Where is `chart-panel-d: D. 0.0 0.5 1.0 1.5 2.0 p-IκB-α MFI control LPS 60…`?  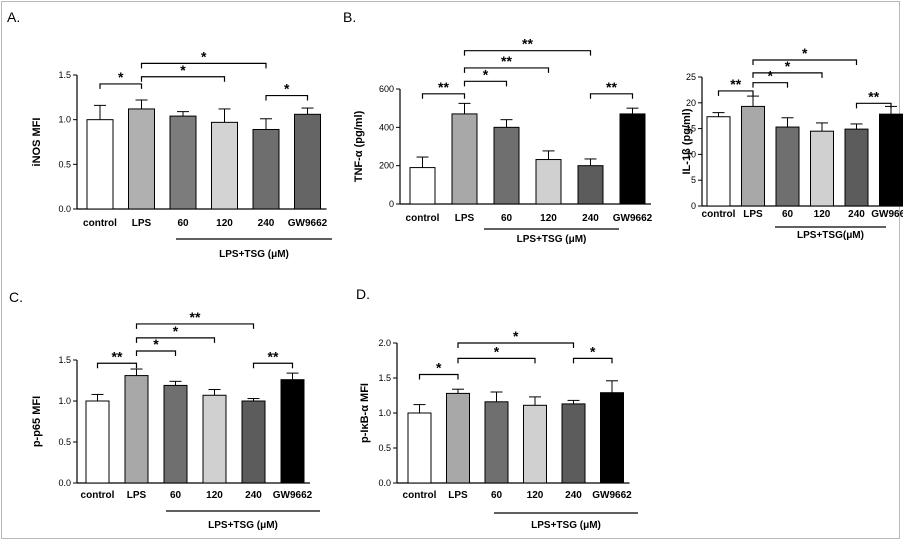 chart-panel-d: D. 0.0 0.5 1.0 1.5 2.0 p-IκB-α MFI control LPS 60… is located at coordinates (497, 408).